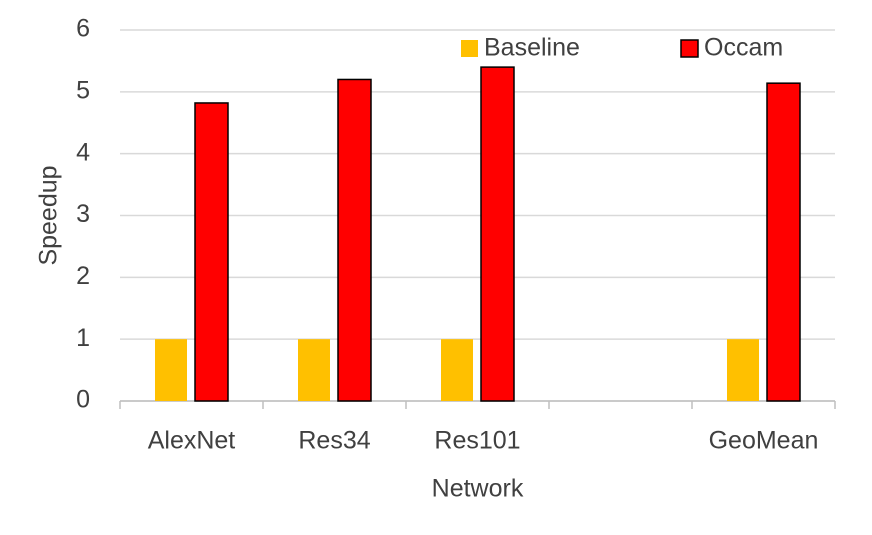  What do you see at coordinates (83, 338) in the screenshot?
I see `y-tick-label: 1` at bounding box center [83, 338].